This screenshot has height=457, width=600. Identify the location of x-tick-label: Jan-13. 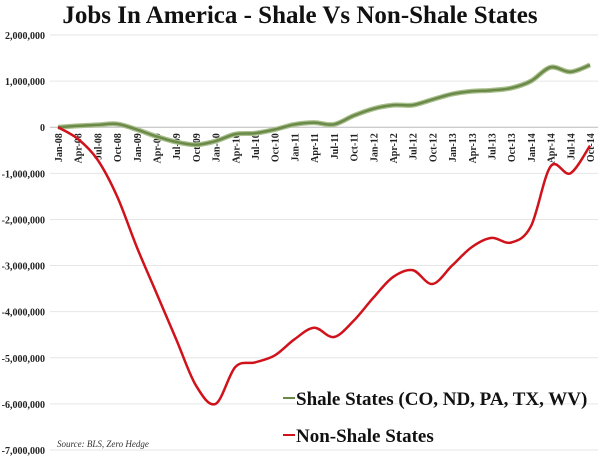
(453, 147).